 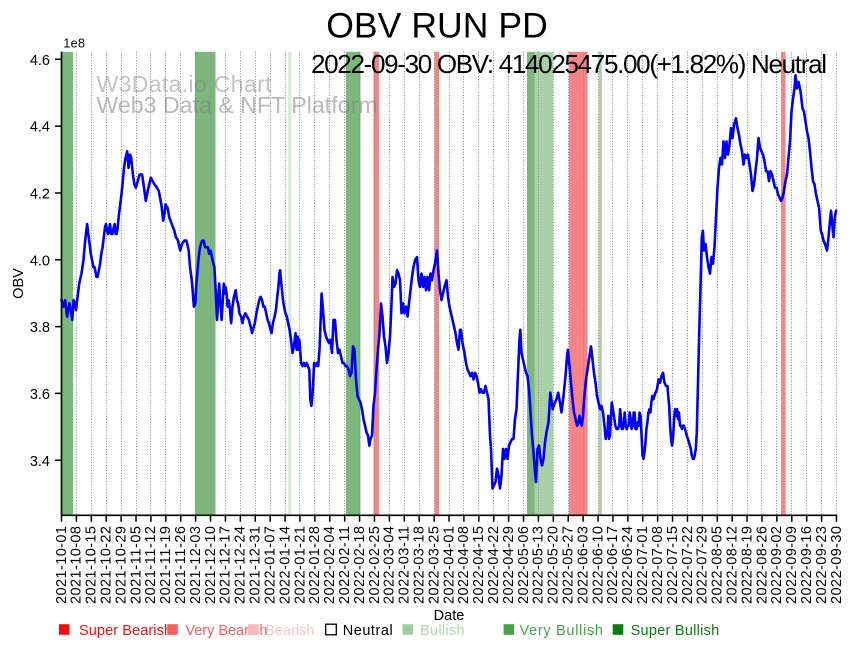 What do you see at coordinates (375, 565) in the screenshot?
I see `svg-text: 2022-02-25` at bounding box center [375, 565].